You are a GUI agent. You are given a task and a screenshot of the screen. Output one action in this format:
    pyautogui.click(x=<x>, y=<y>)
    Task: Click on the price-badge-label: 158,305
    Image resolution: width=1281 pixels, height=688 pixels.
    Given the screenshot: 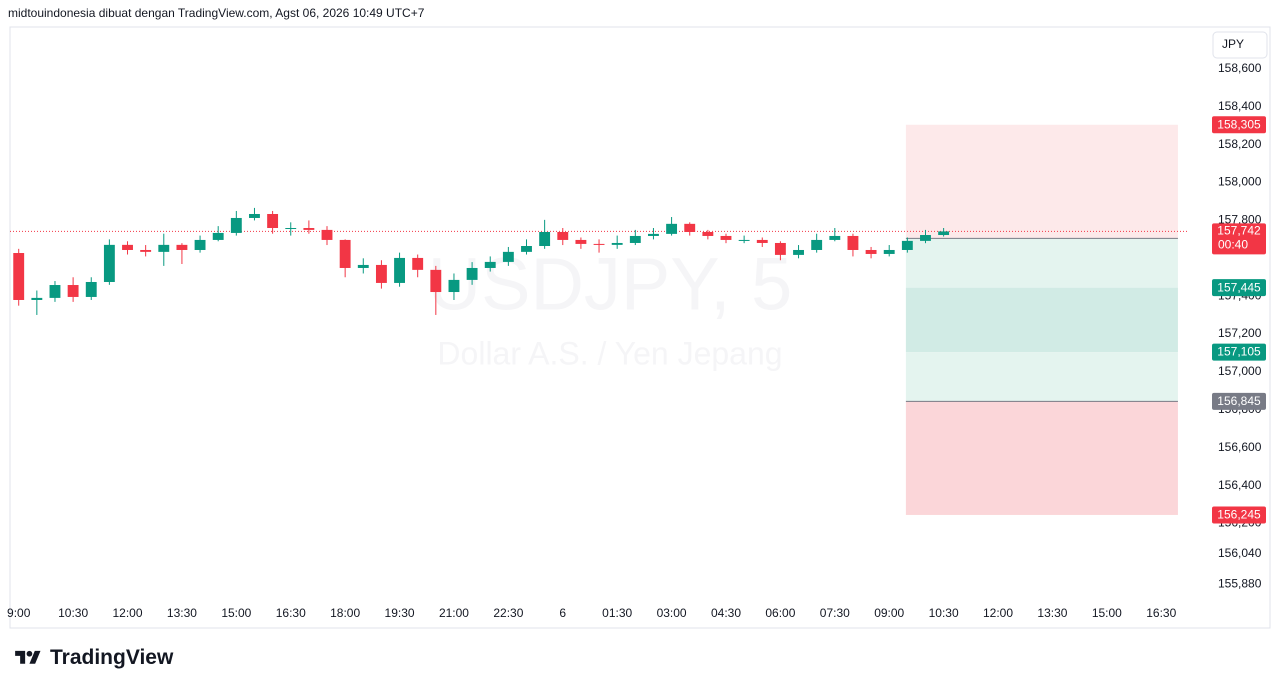 What is the action you would take?
    pyautogui.click(x=1239, y=124)
    